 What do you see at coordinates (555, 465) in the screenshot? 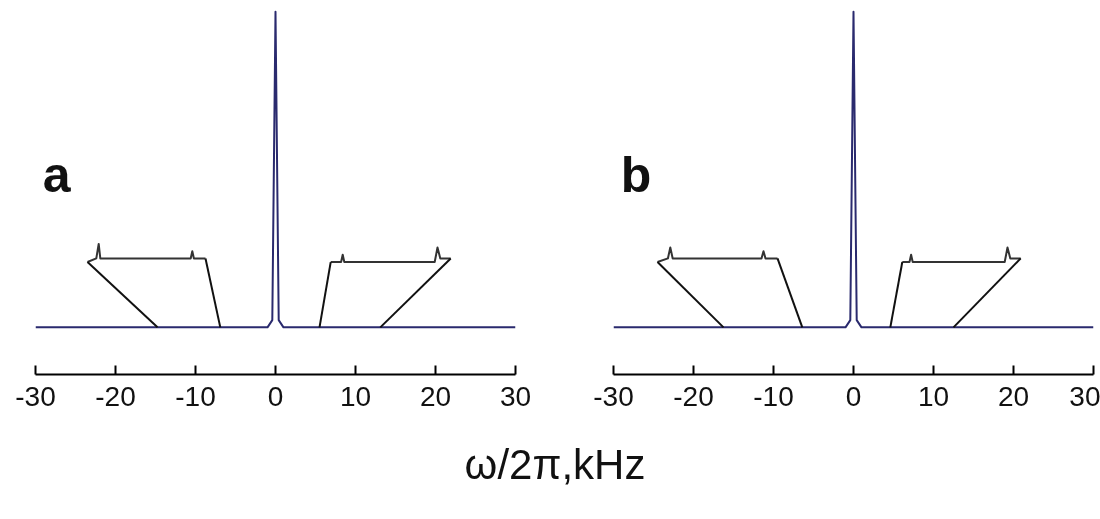
I see `x-axis-title: ω/2π,kHz` at bounding box center [555, 465].